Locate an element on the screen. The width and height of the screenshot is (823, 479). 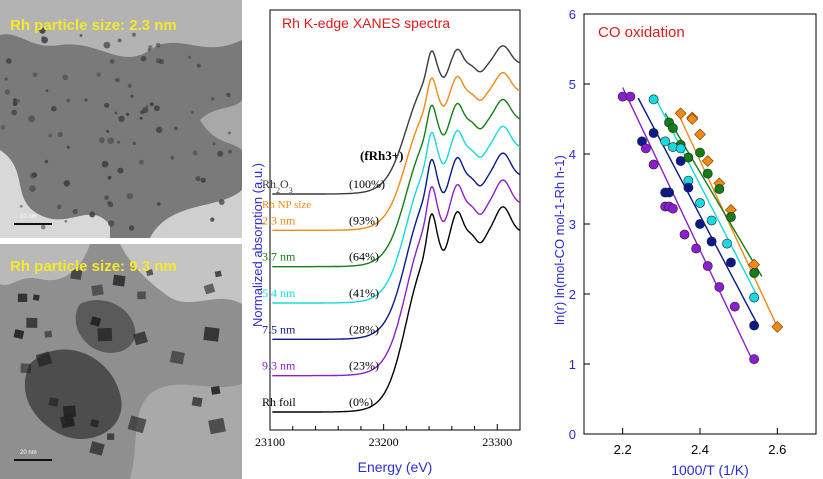
tem-label-bottom: Rh particle size: 9.3 nm is located at coordinates (93, 266).